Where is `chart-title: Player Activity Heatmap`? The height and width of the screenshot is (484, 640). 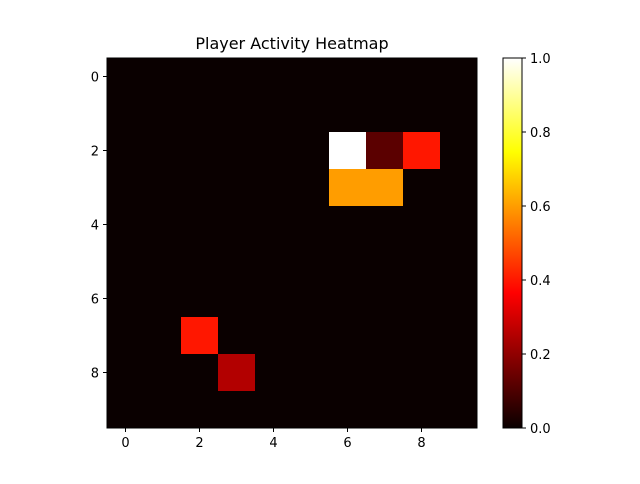 chart-title: Player Activity Heatmap is located at coordinates (291, 43).